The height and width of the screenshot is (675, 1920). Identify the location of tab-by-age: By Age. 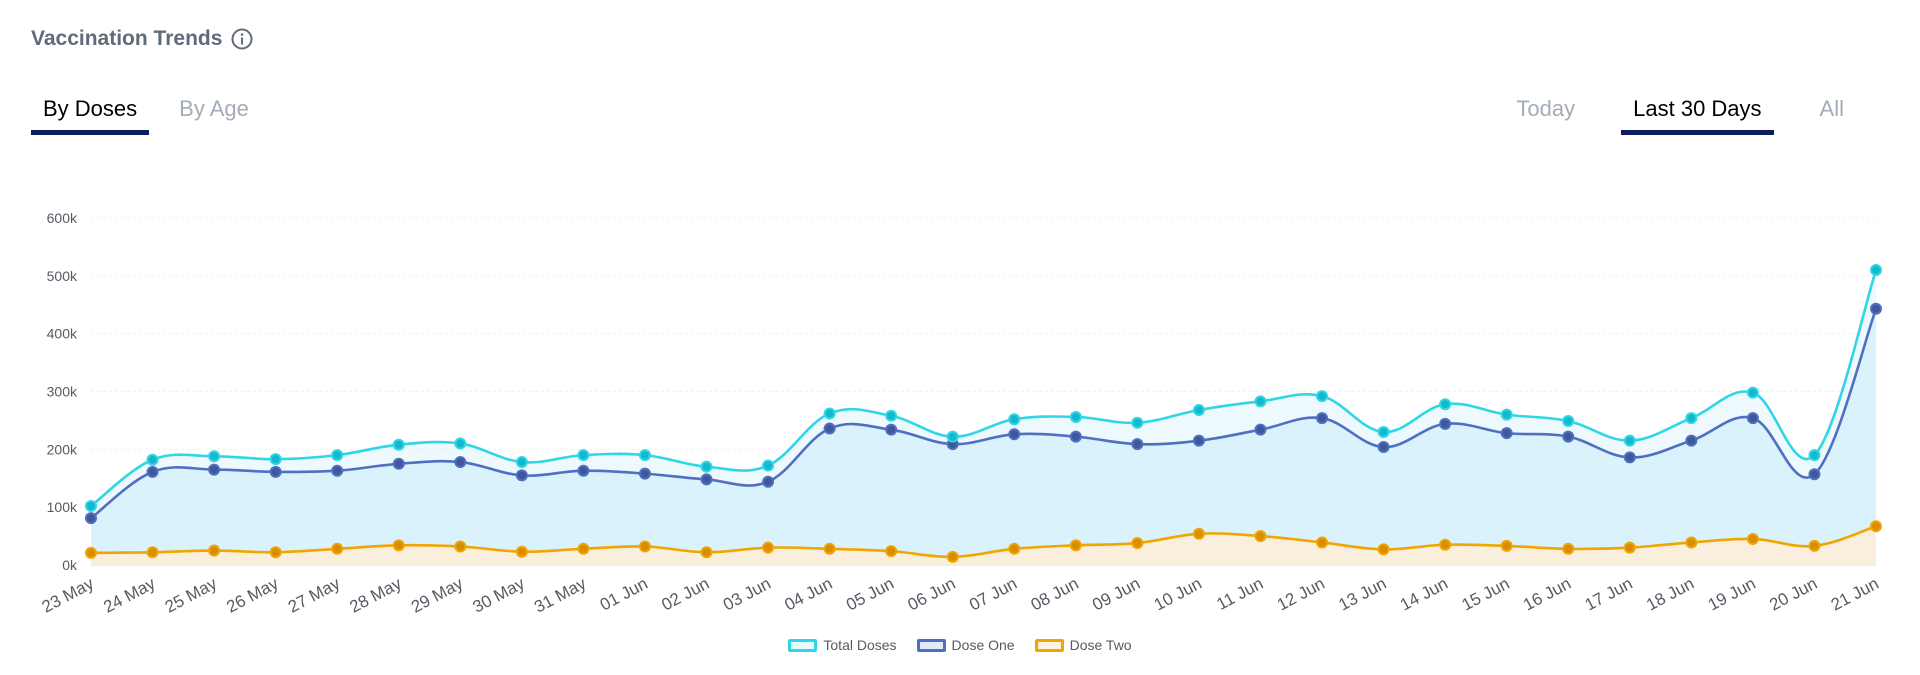
(214, 108).